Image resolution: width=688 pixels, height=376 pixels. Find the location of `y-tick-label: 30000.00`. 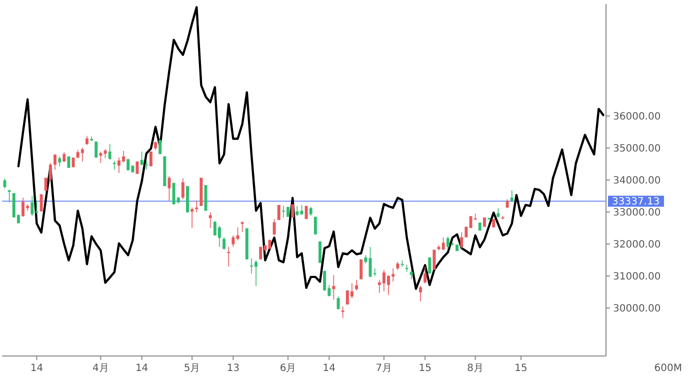

y-tick-label: 30000.00 is located at coordinates (637, 309).